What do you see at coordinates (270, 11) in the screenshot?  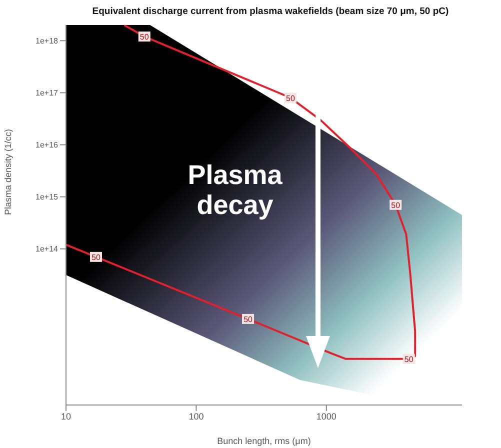 I see `chart-title: Equivalent discharge current from plasma wakefields (beam size 70 μm, 50 pC)` at bounding box center [270, 11].